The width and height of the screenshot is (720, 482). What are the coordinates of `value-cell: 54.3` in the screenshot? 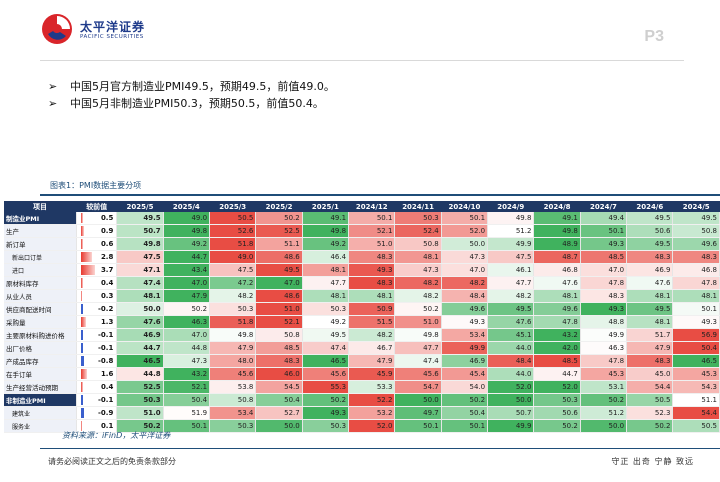 It's located at (696, 387).